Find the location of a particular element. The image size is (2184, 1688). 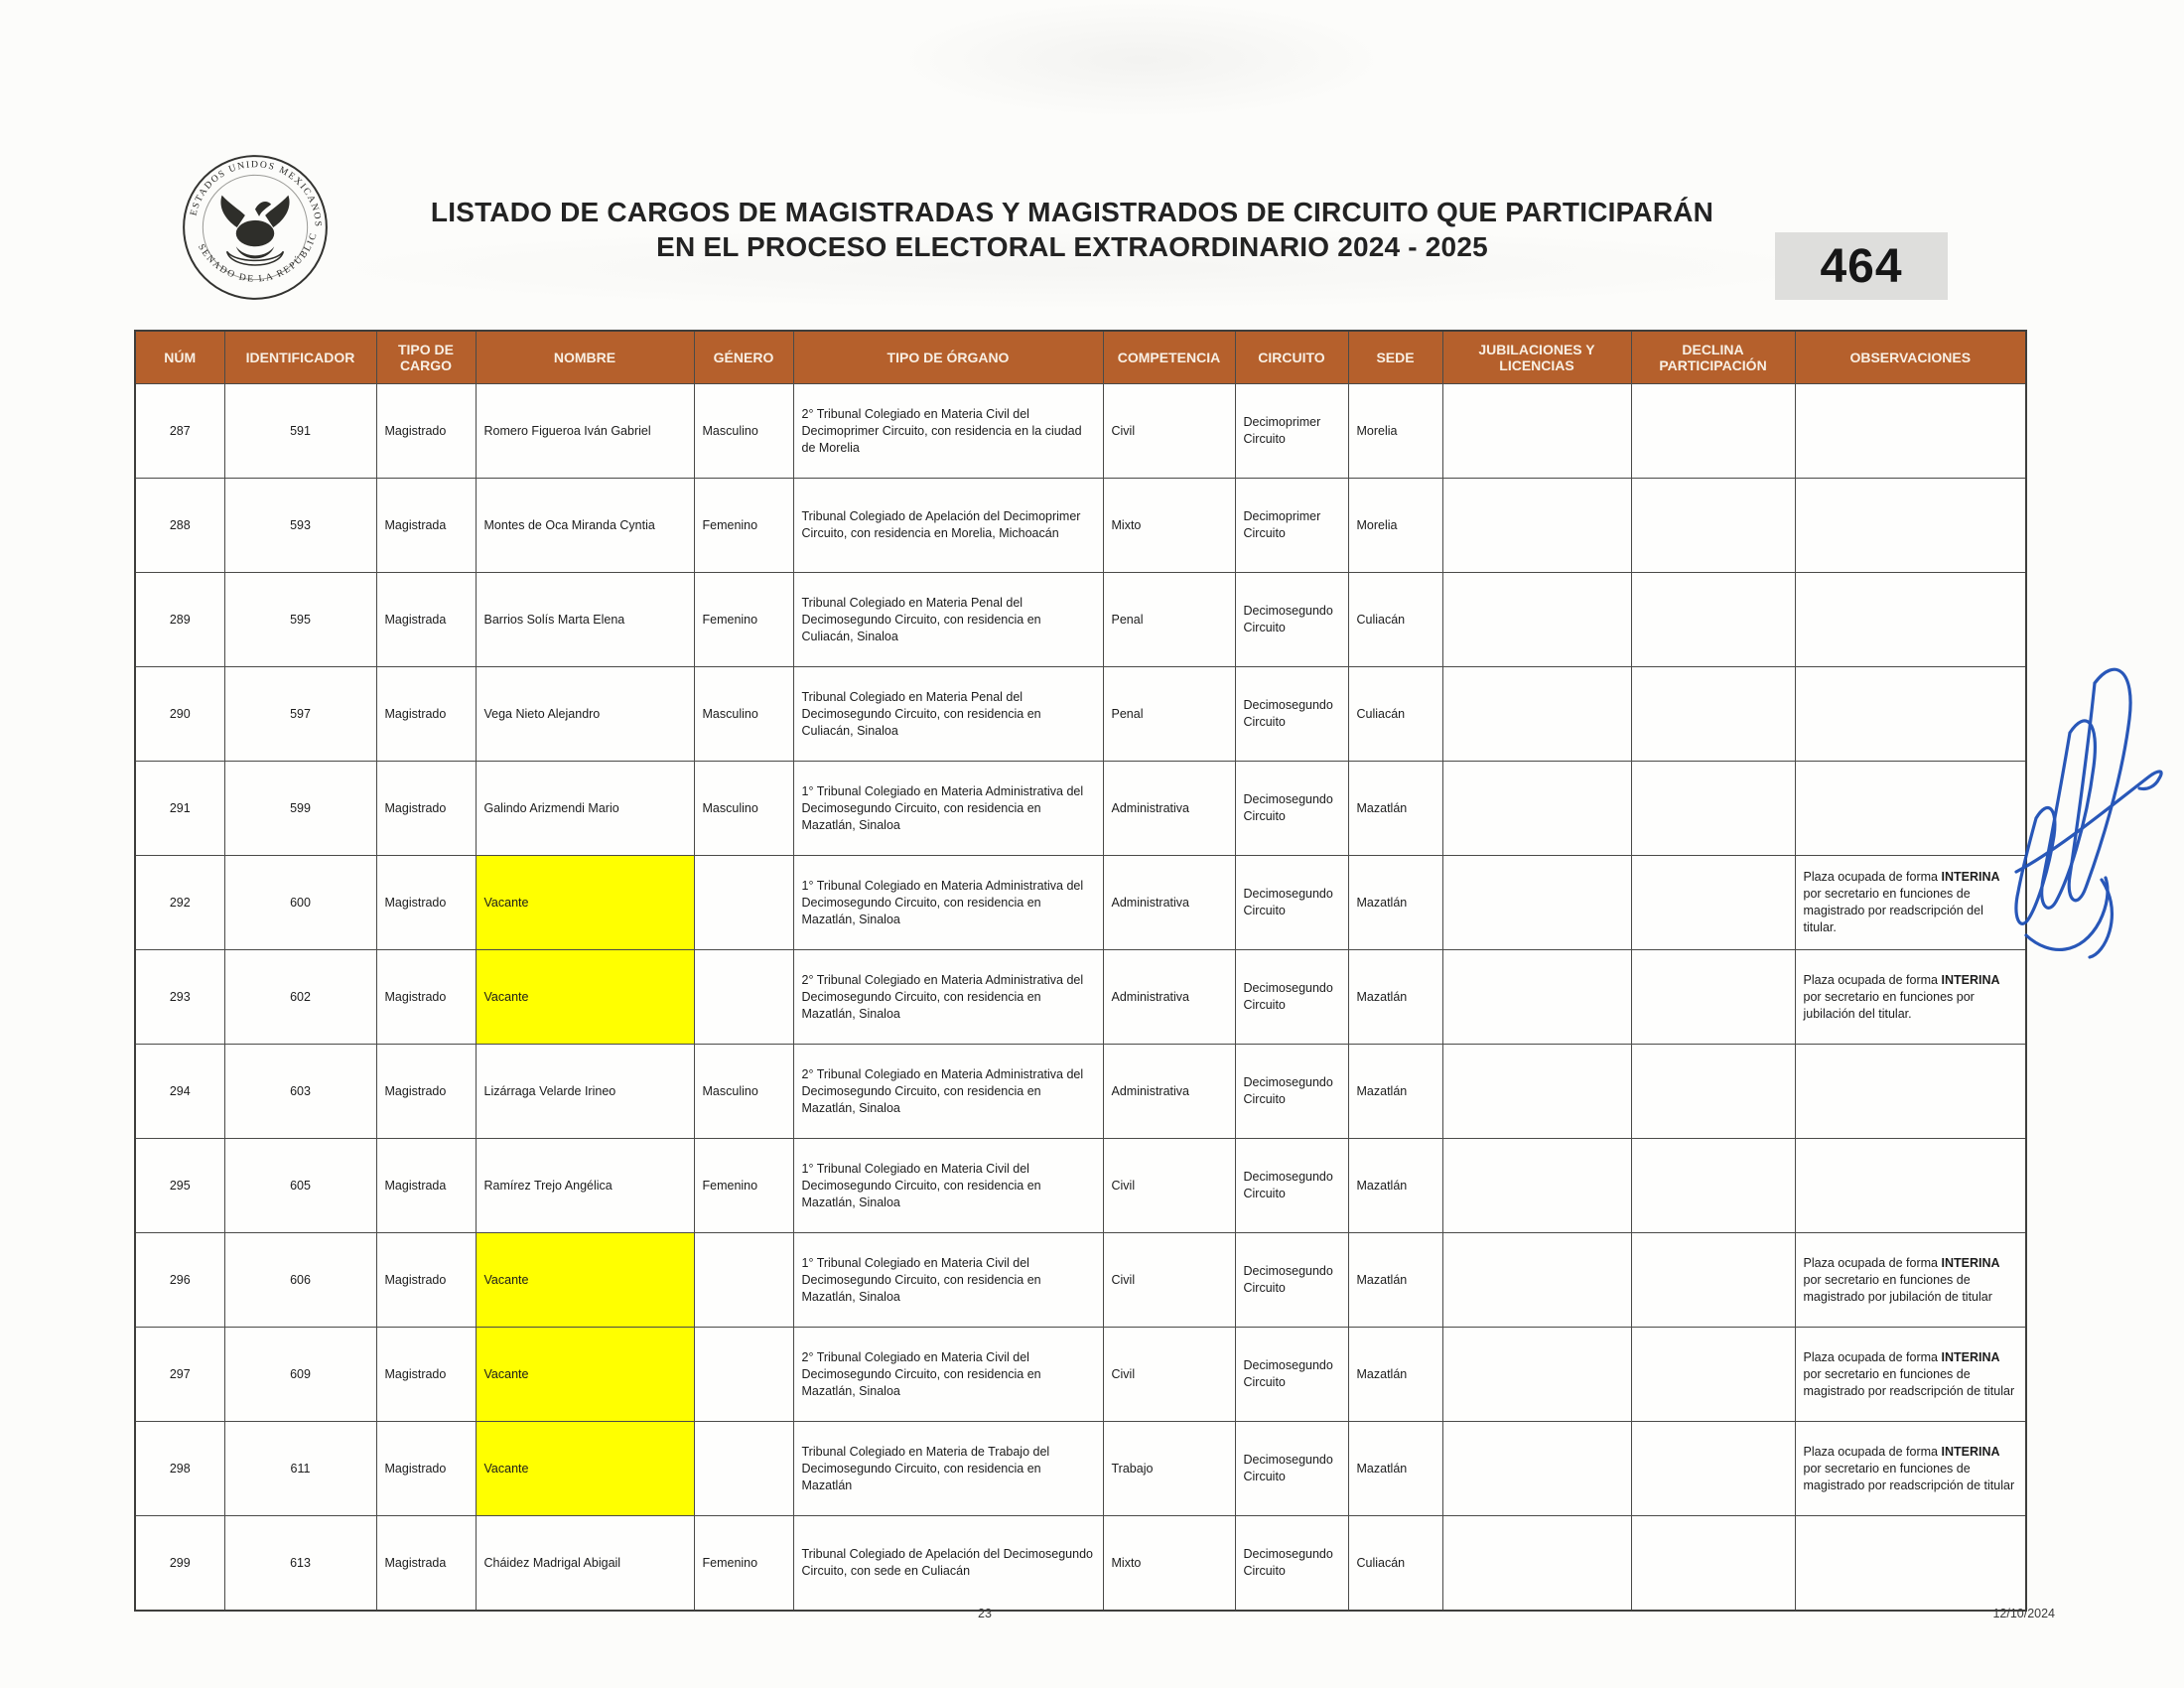

cell-nombre: Montes de Oca Miranda Cyntia is located at coordinates (585, 525).